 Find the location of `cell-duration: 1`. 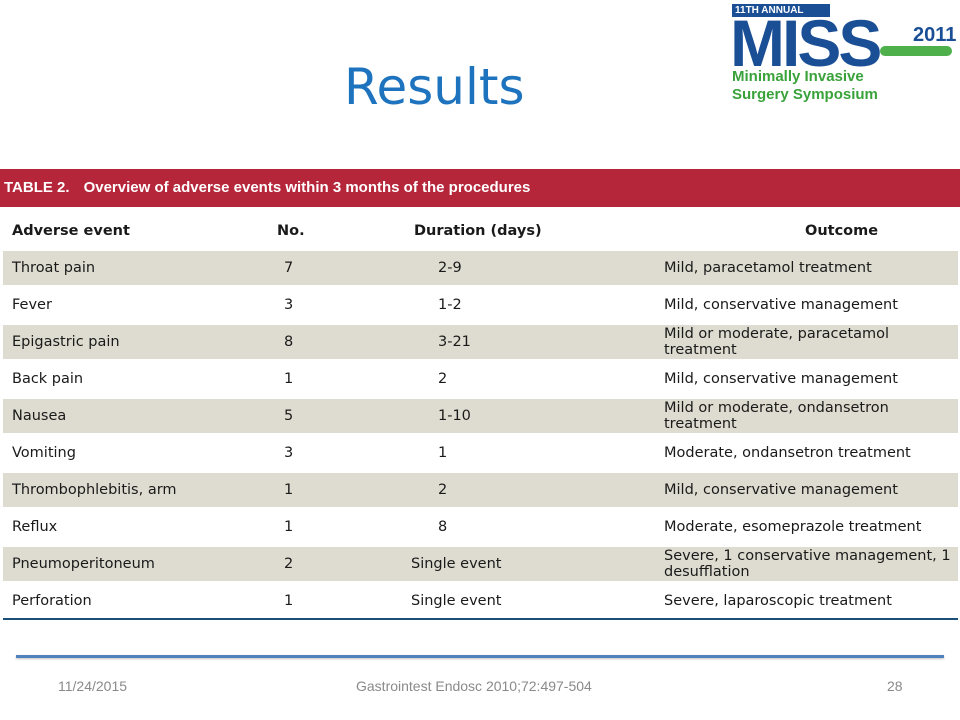

cell-duration: 1 is located at coordinates (523, 452).